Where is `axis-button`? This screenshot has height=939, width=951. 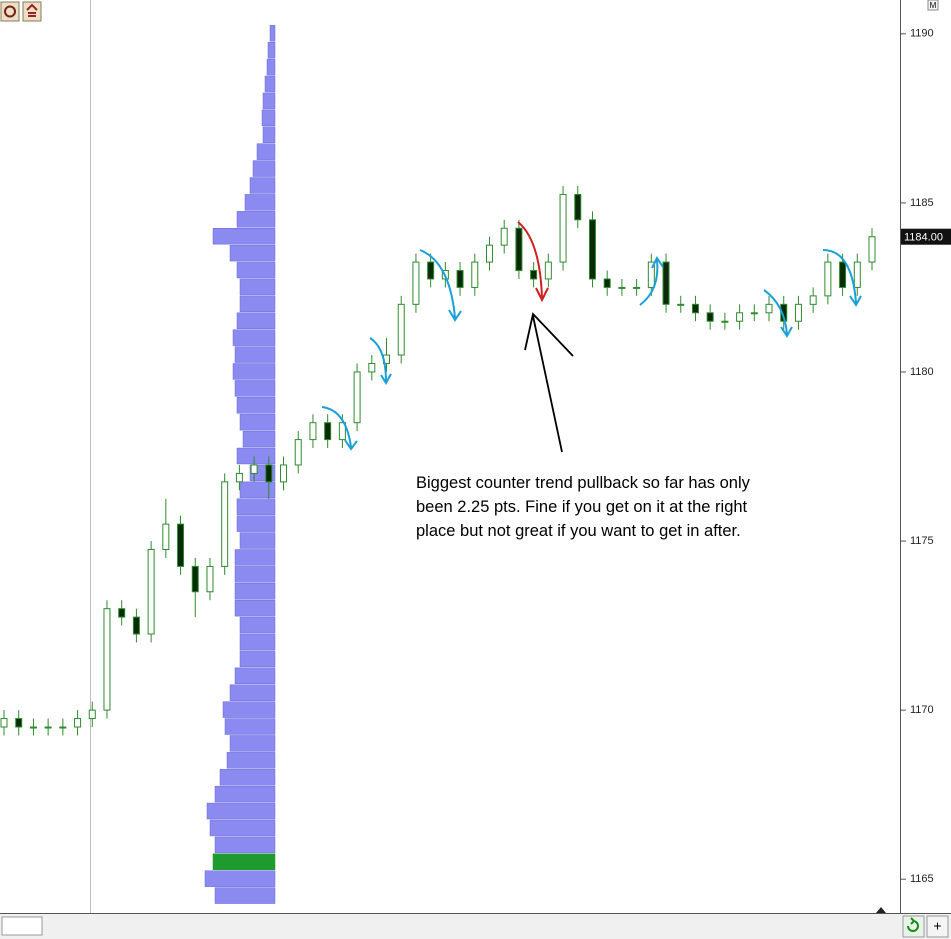 axis-button is located at coordinates (933, 5).